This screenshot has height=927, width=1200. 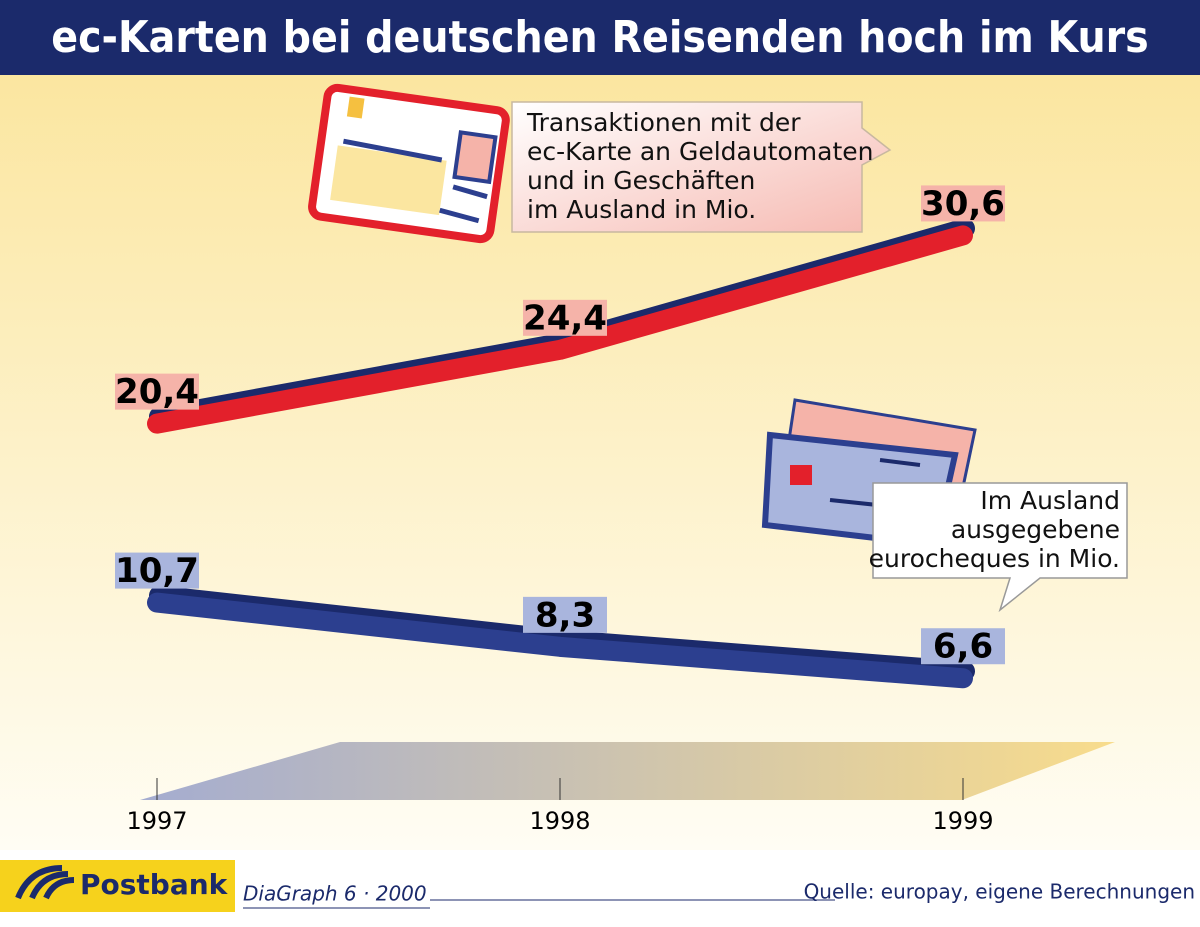 I want to click on value-label: 8,3, so click(x=565, y=615).